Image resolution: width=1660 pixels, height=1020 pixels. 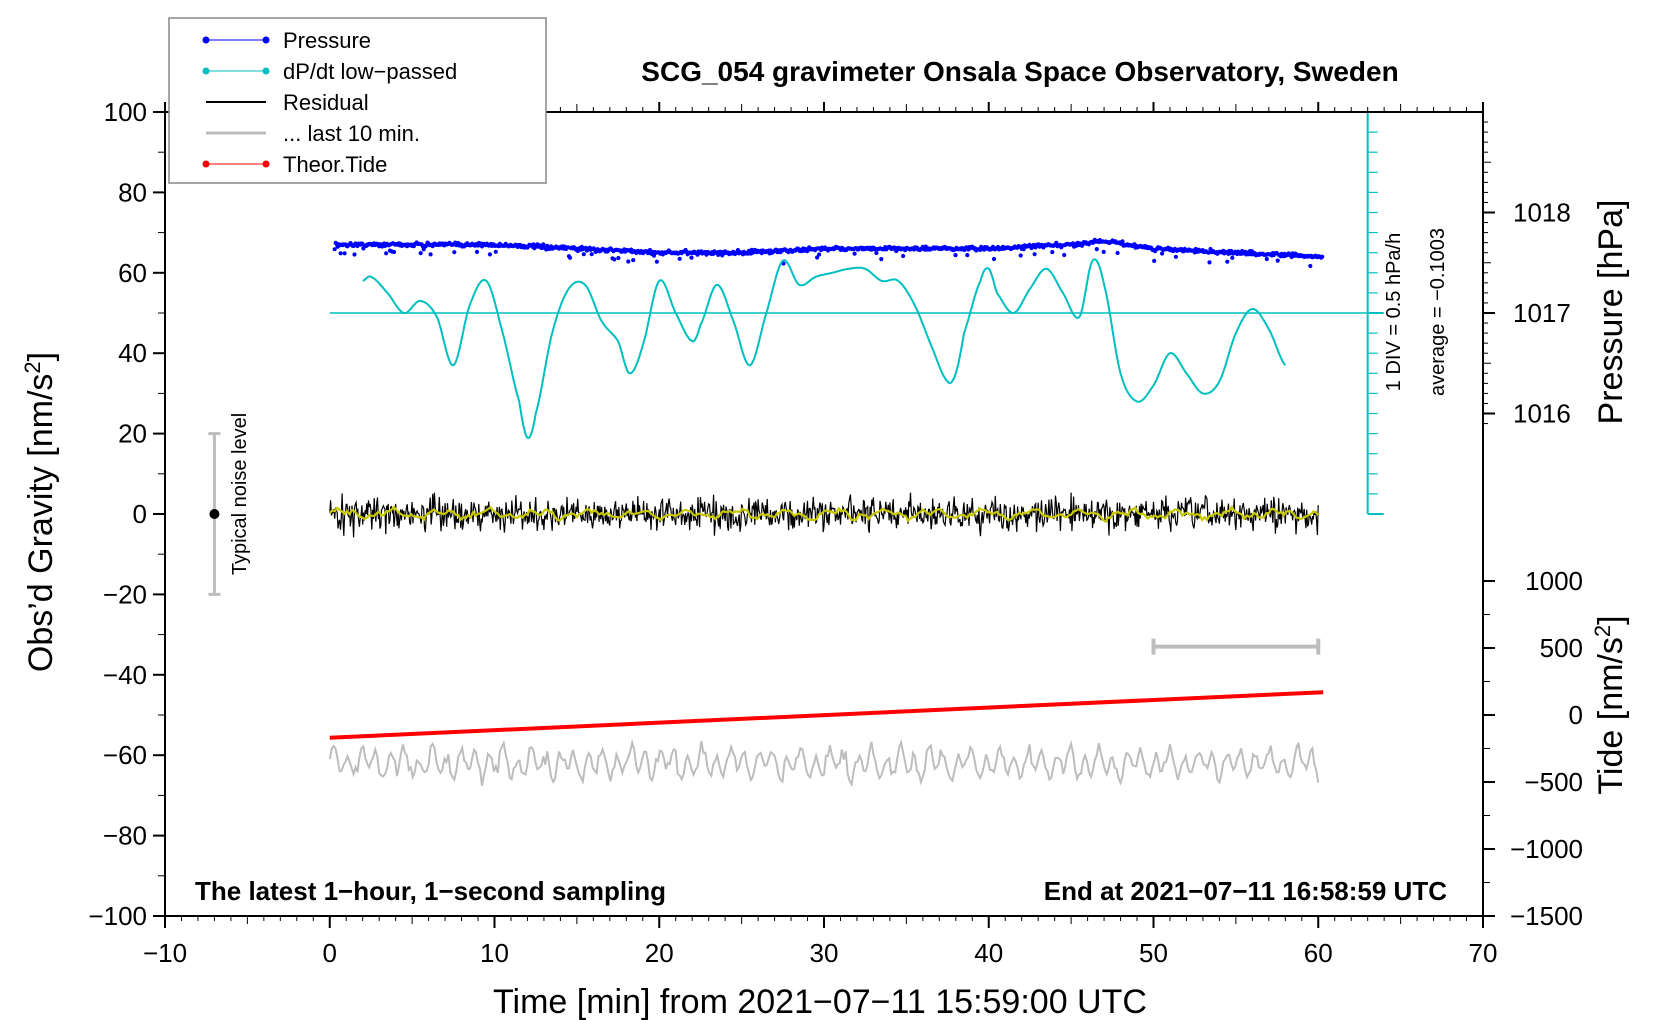 I want to click on x-tick-label: −10, so click(x=165, y=953).